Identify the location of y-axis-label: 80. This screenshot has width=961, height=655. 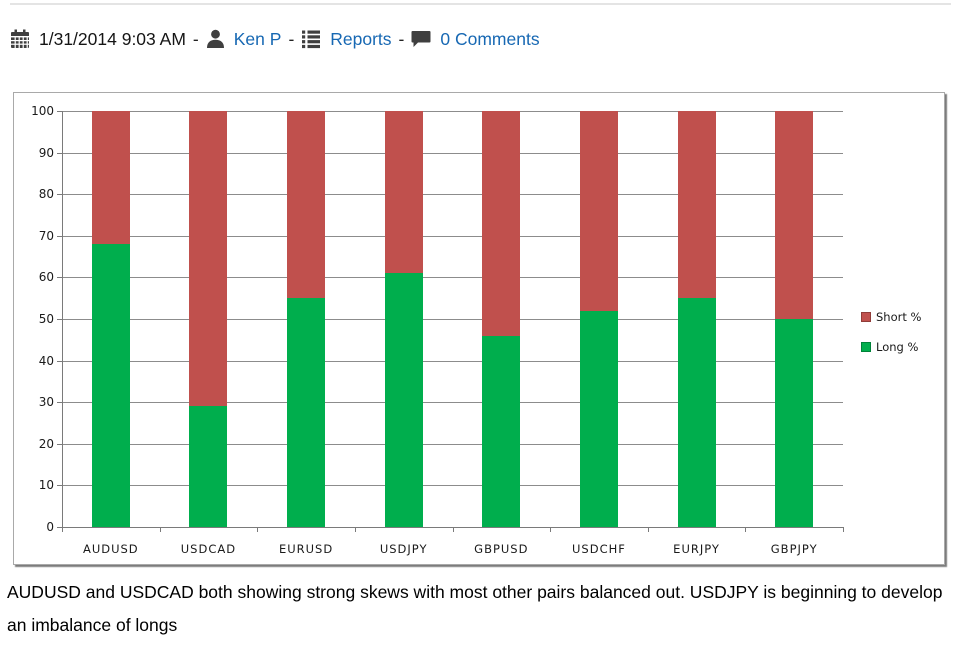
(46, 194).